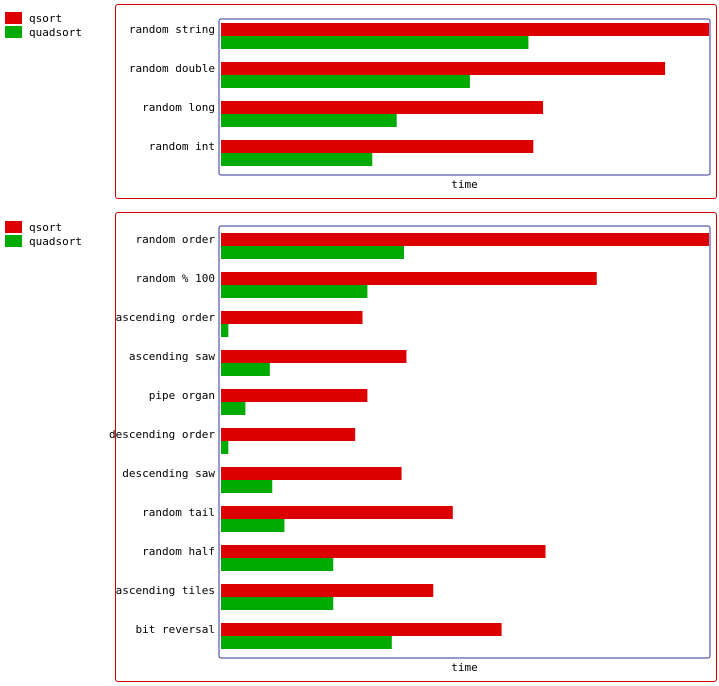 Image resolution: width=719 pixels, height=686 pixels. I want to click on category-label: ascending order, so click(166, 317).